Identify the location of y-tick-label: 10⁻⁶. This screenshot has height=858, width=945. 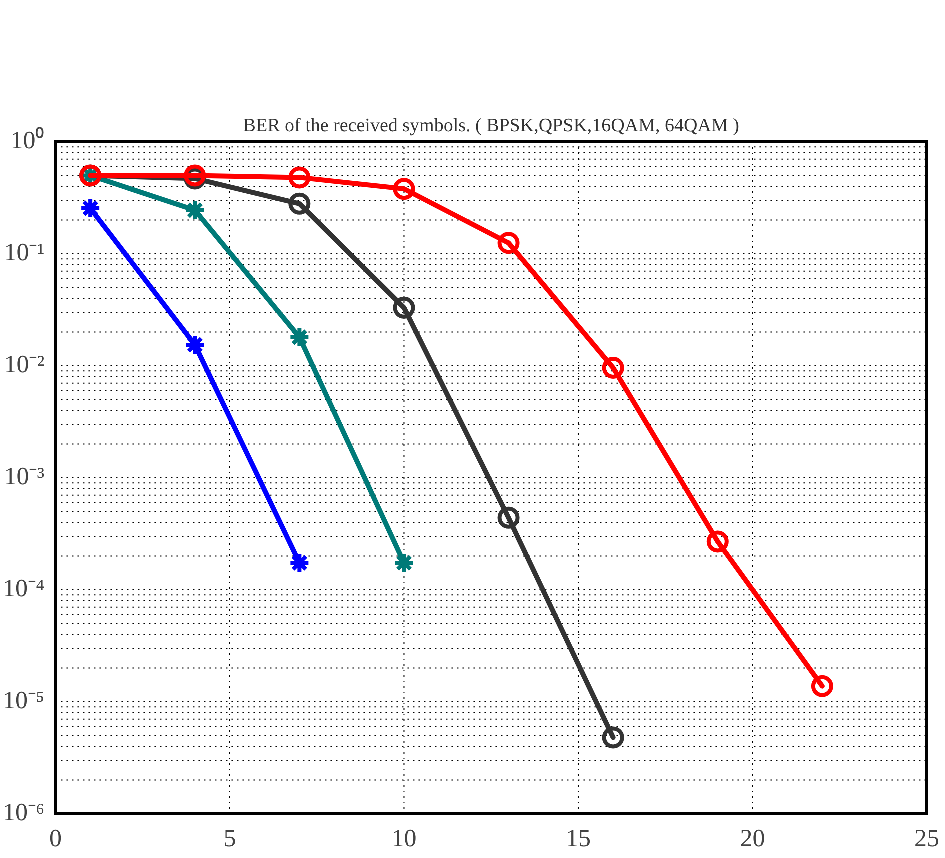
(23, 813).